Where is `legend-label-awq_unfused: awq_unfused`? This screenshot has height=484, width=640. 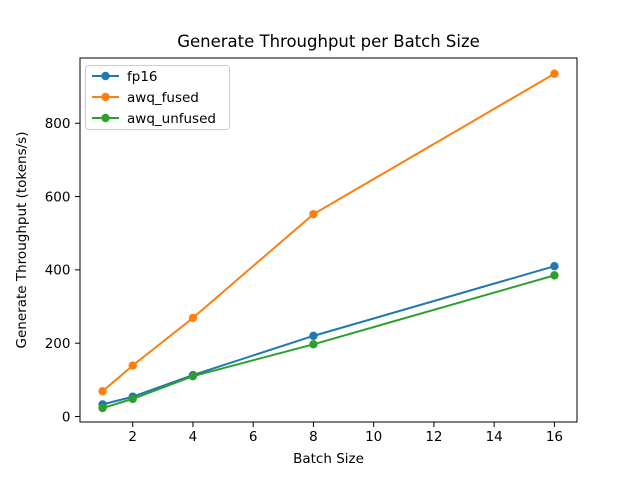 legend-label-awq_unfused: awq_unfused is located at coordinates (171, 119).